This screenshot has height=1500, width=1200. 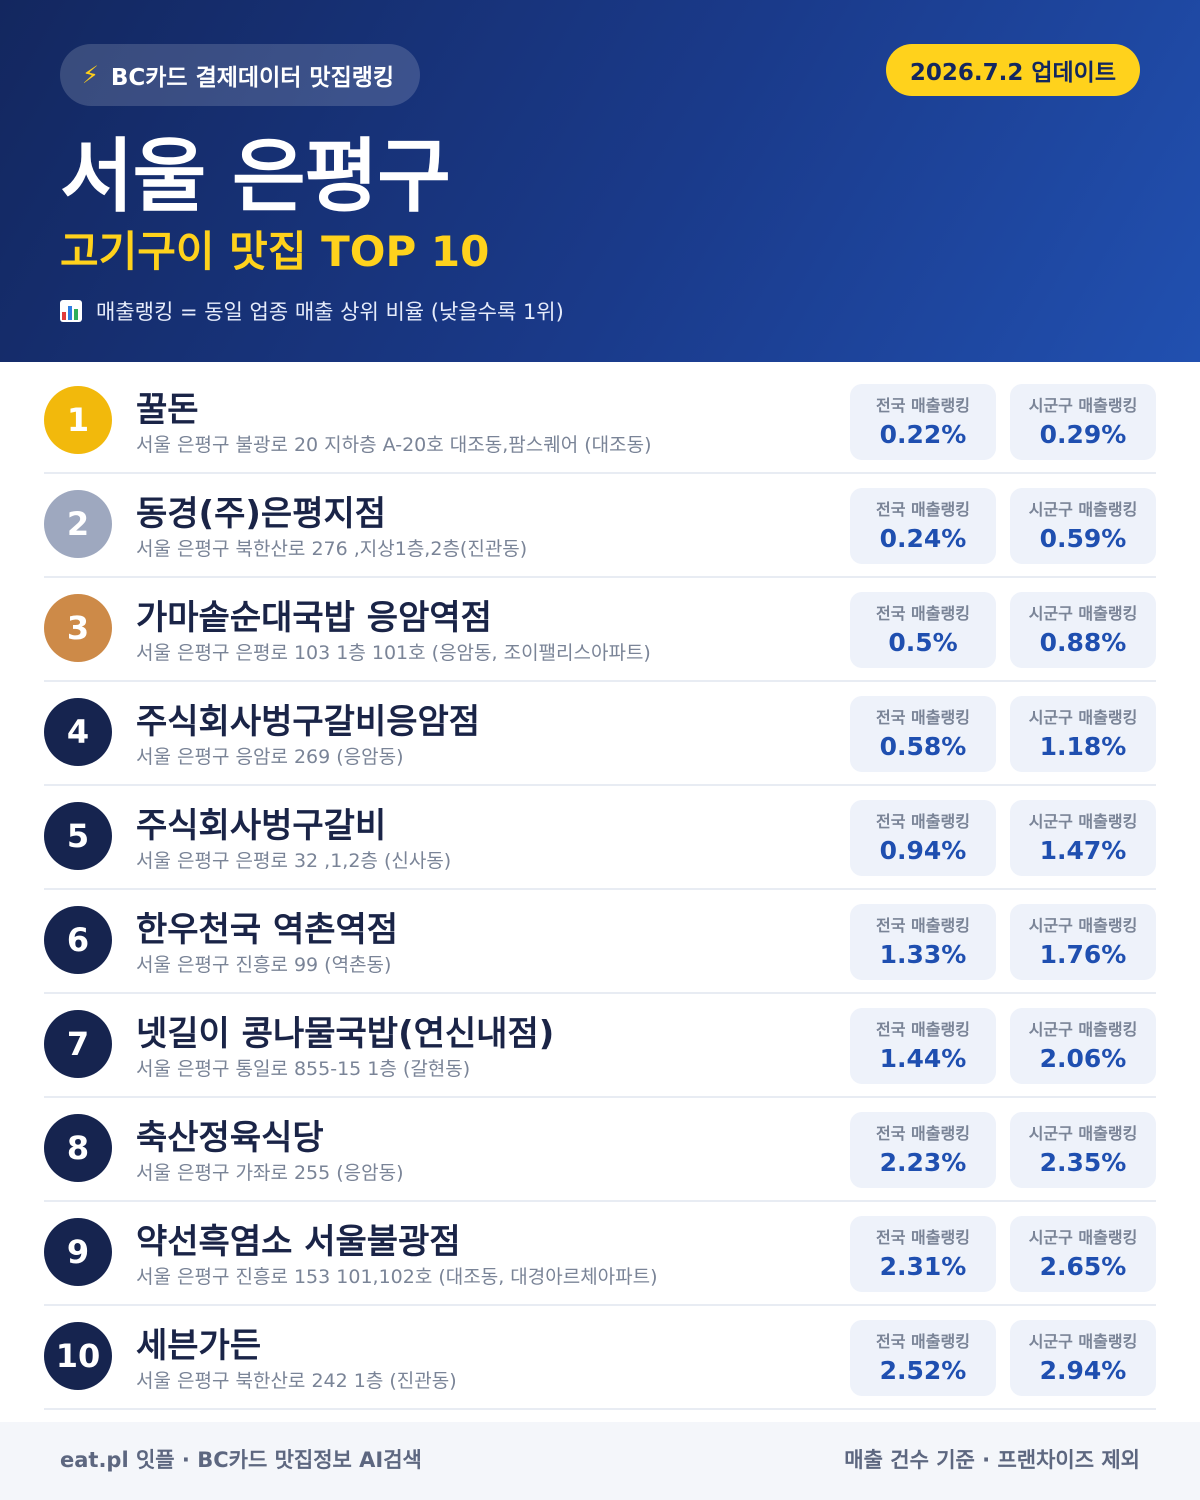 I want to click on restaurant-name: 축산정육식당, so click(x=230, y=1138).